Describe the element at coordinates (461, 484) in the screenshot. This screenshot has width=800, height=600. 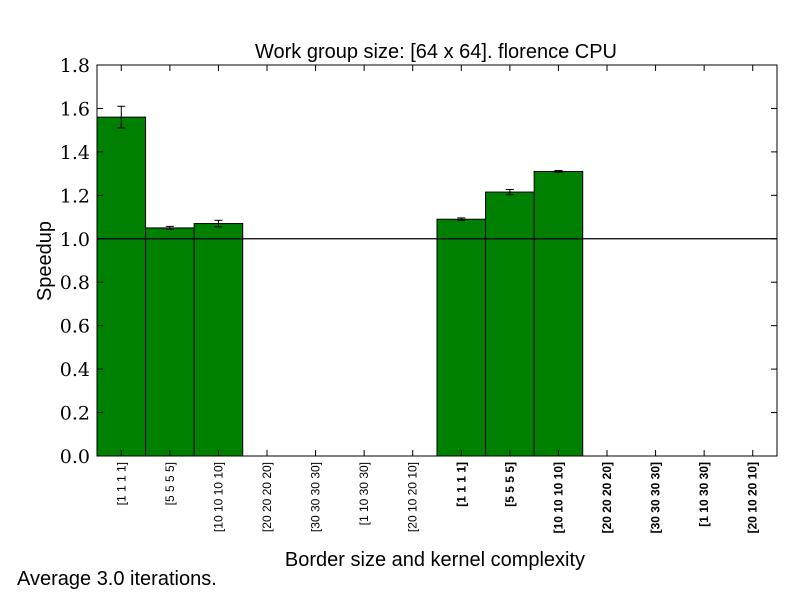
I see `x-tick-label-7: [1 1 1 1]` at that location.